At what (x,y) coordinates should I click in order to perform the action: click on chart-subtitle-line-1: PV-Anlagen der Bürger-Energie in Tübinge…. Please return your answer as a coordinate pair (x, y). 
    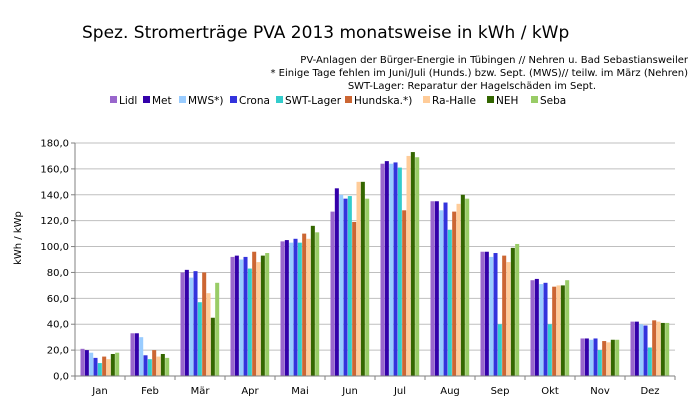
    Looking at the image, I should click on (494, 60).